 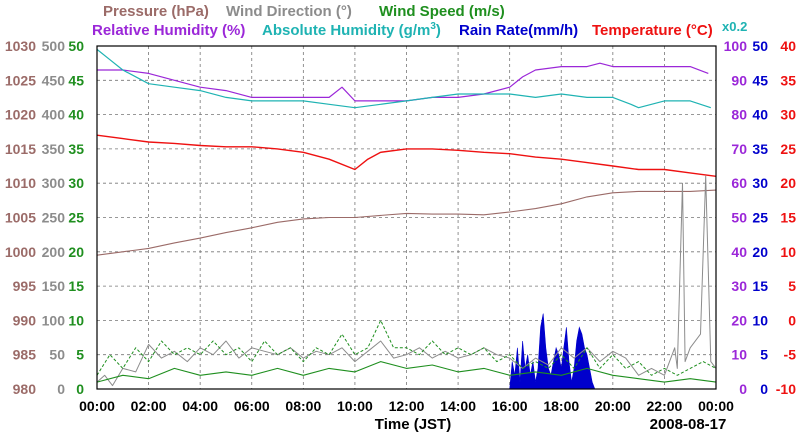 What do you see at coordinates (561, 406) in the screenshot?
I see `x-tick-label: 18:00` at bounding box center [561, 406].